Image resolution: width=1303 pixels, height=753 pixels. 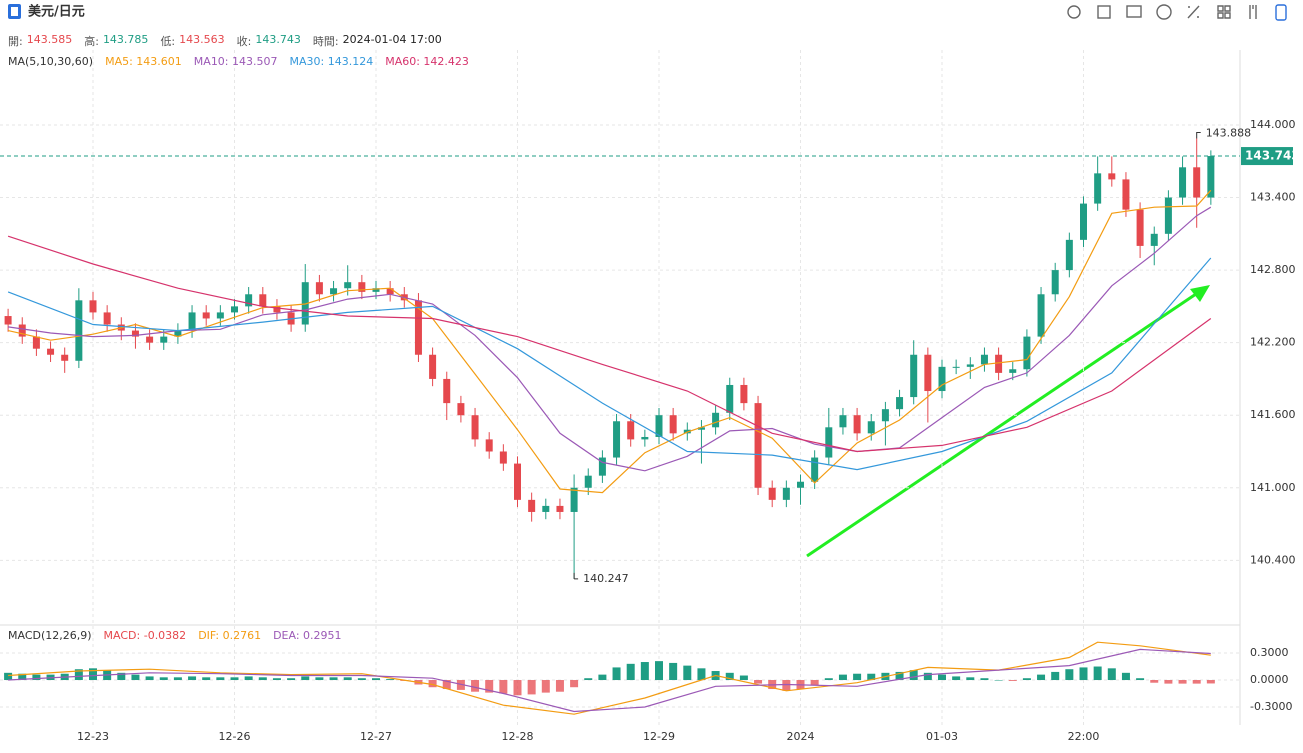 I want to click on line-series, so click(x=609, y=680).